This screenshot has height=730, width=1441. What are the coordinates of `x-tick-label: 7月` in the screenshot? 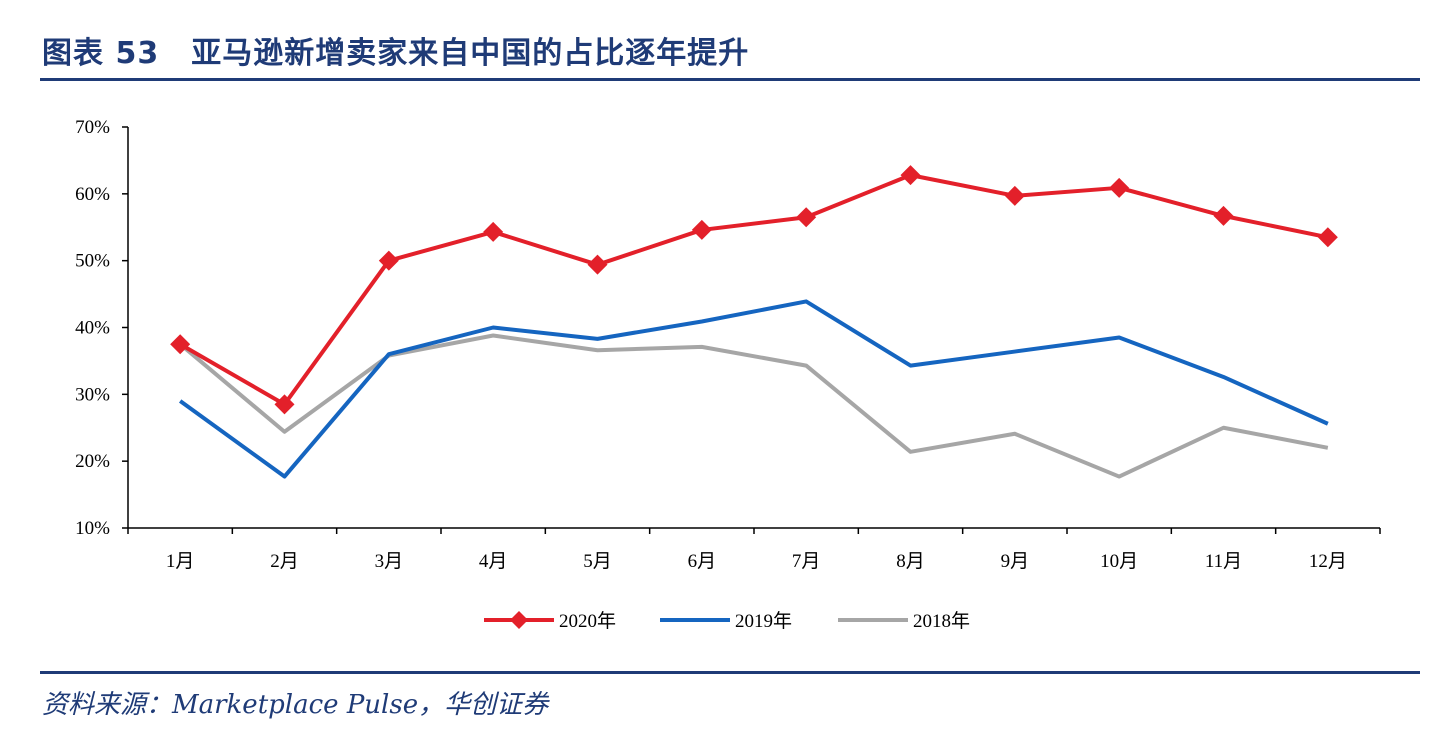 It's located at (806, 561).